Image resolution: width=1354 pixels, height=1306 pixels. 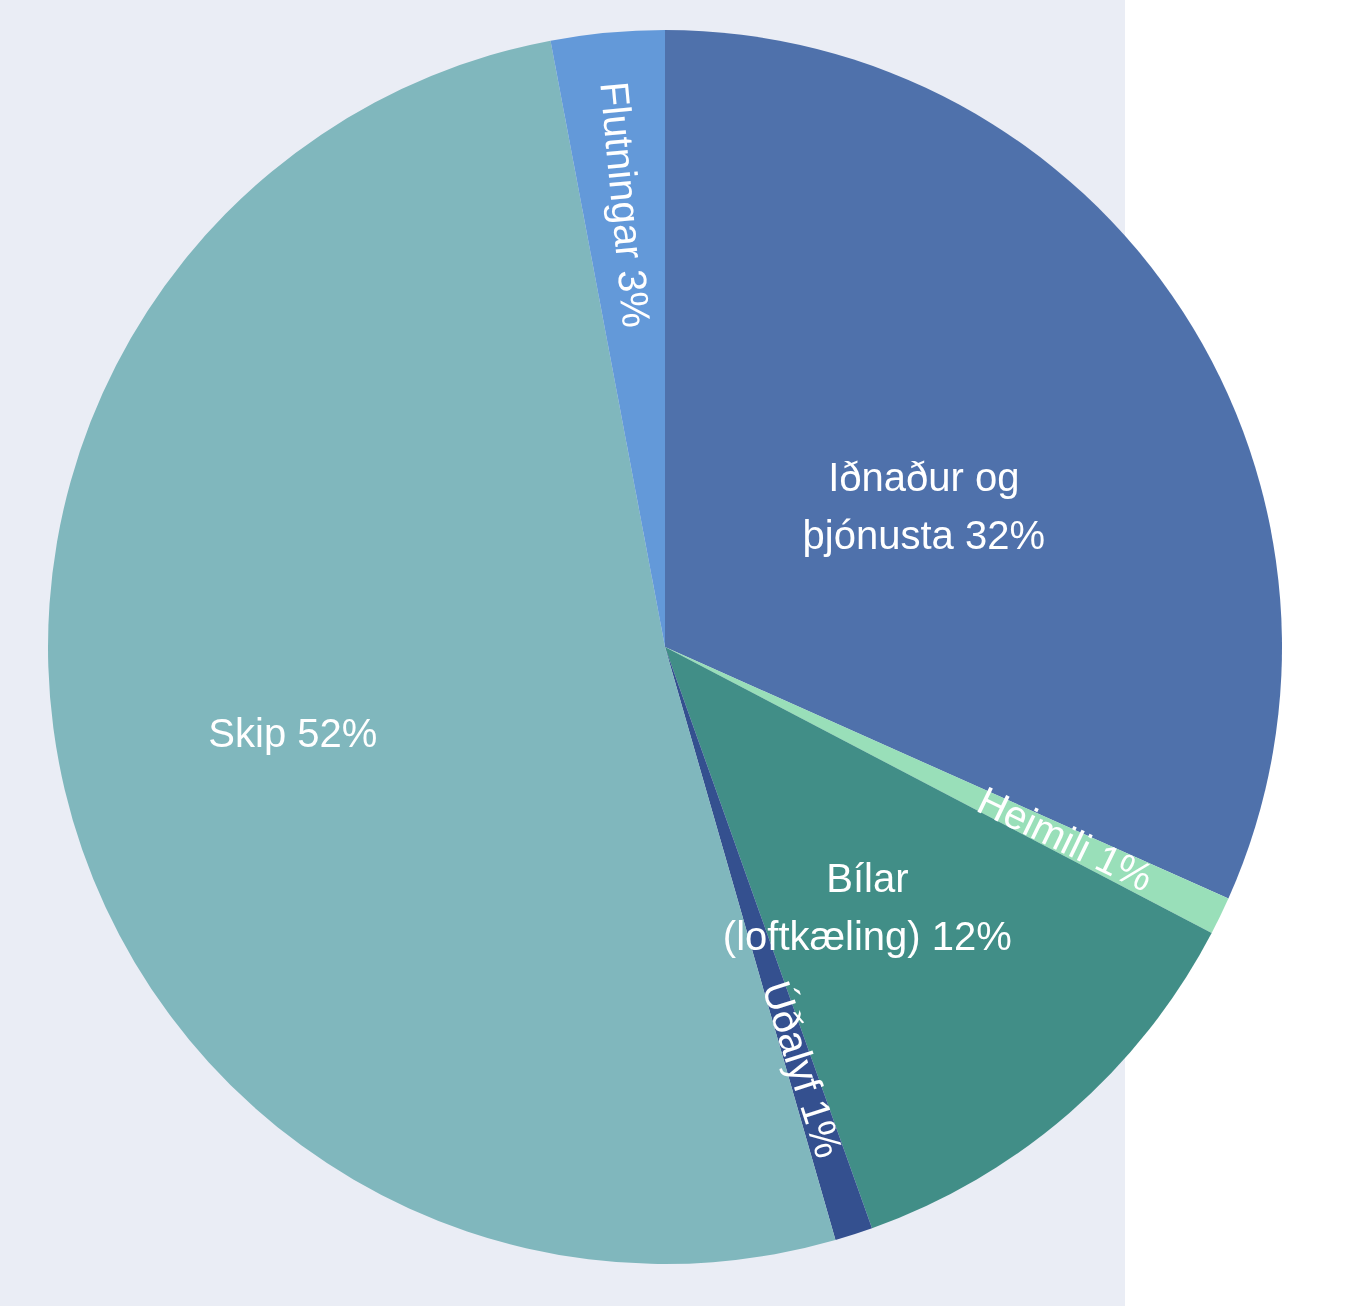 I want to click on pie-slice, so click(x=607, y=338).